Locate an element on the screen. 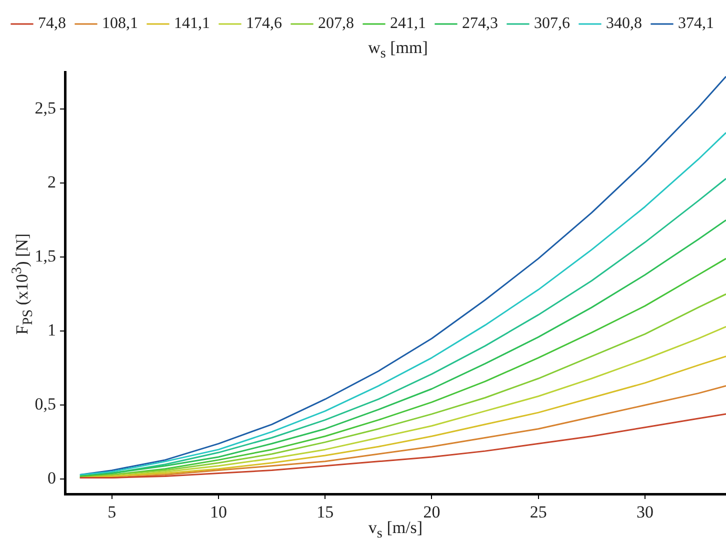  legend-label: 307,6 is located at coordinates (552, 23).